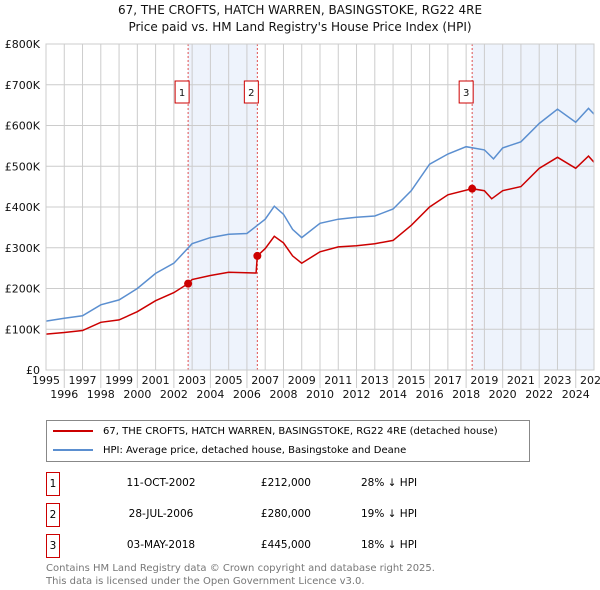 The height and width of the screenshot is (590, 600). I want to click on y-tick-label: £0, so click(33, 370).